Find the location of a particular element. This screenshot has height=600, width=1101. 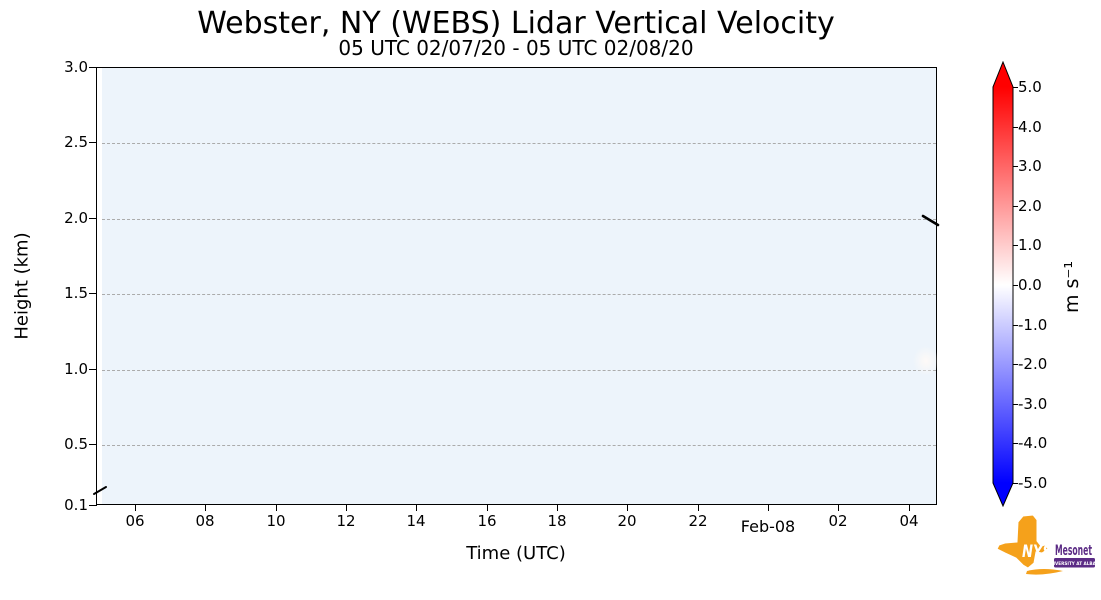

logo-nys-text: NYS is located at coordinates (1037, 552).